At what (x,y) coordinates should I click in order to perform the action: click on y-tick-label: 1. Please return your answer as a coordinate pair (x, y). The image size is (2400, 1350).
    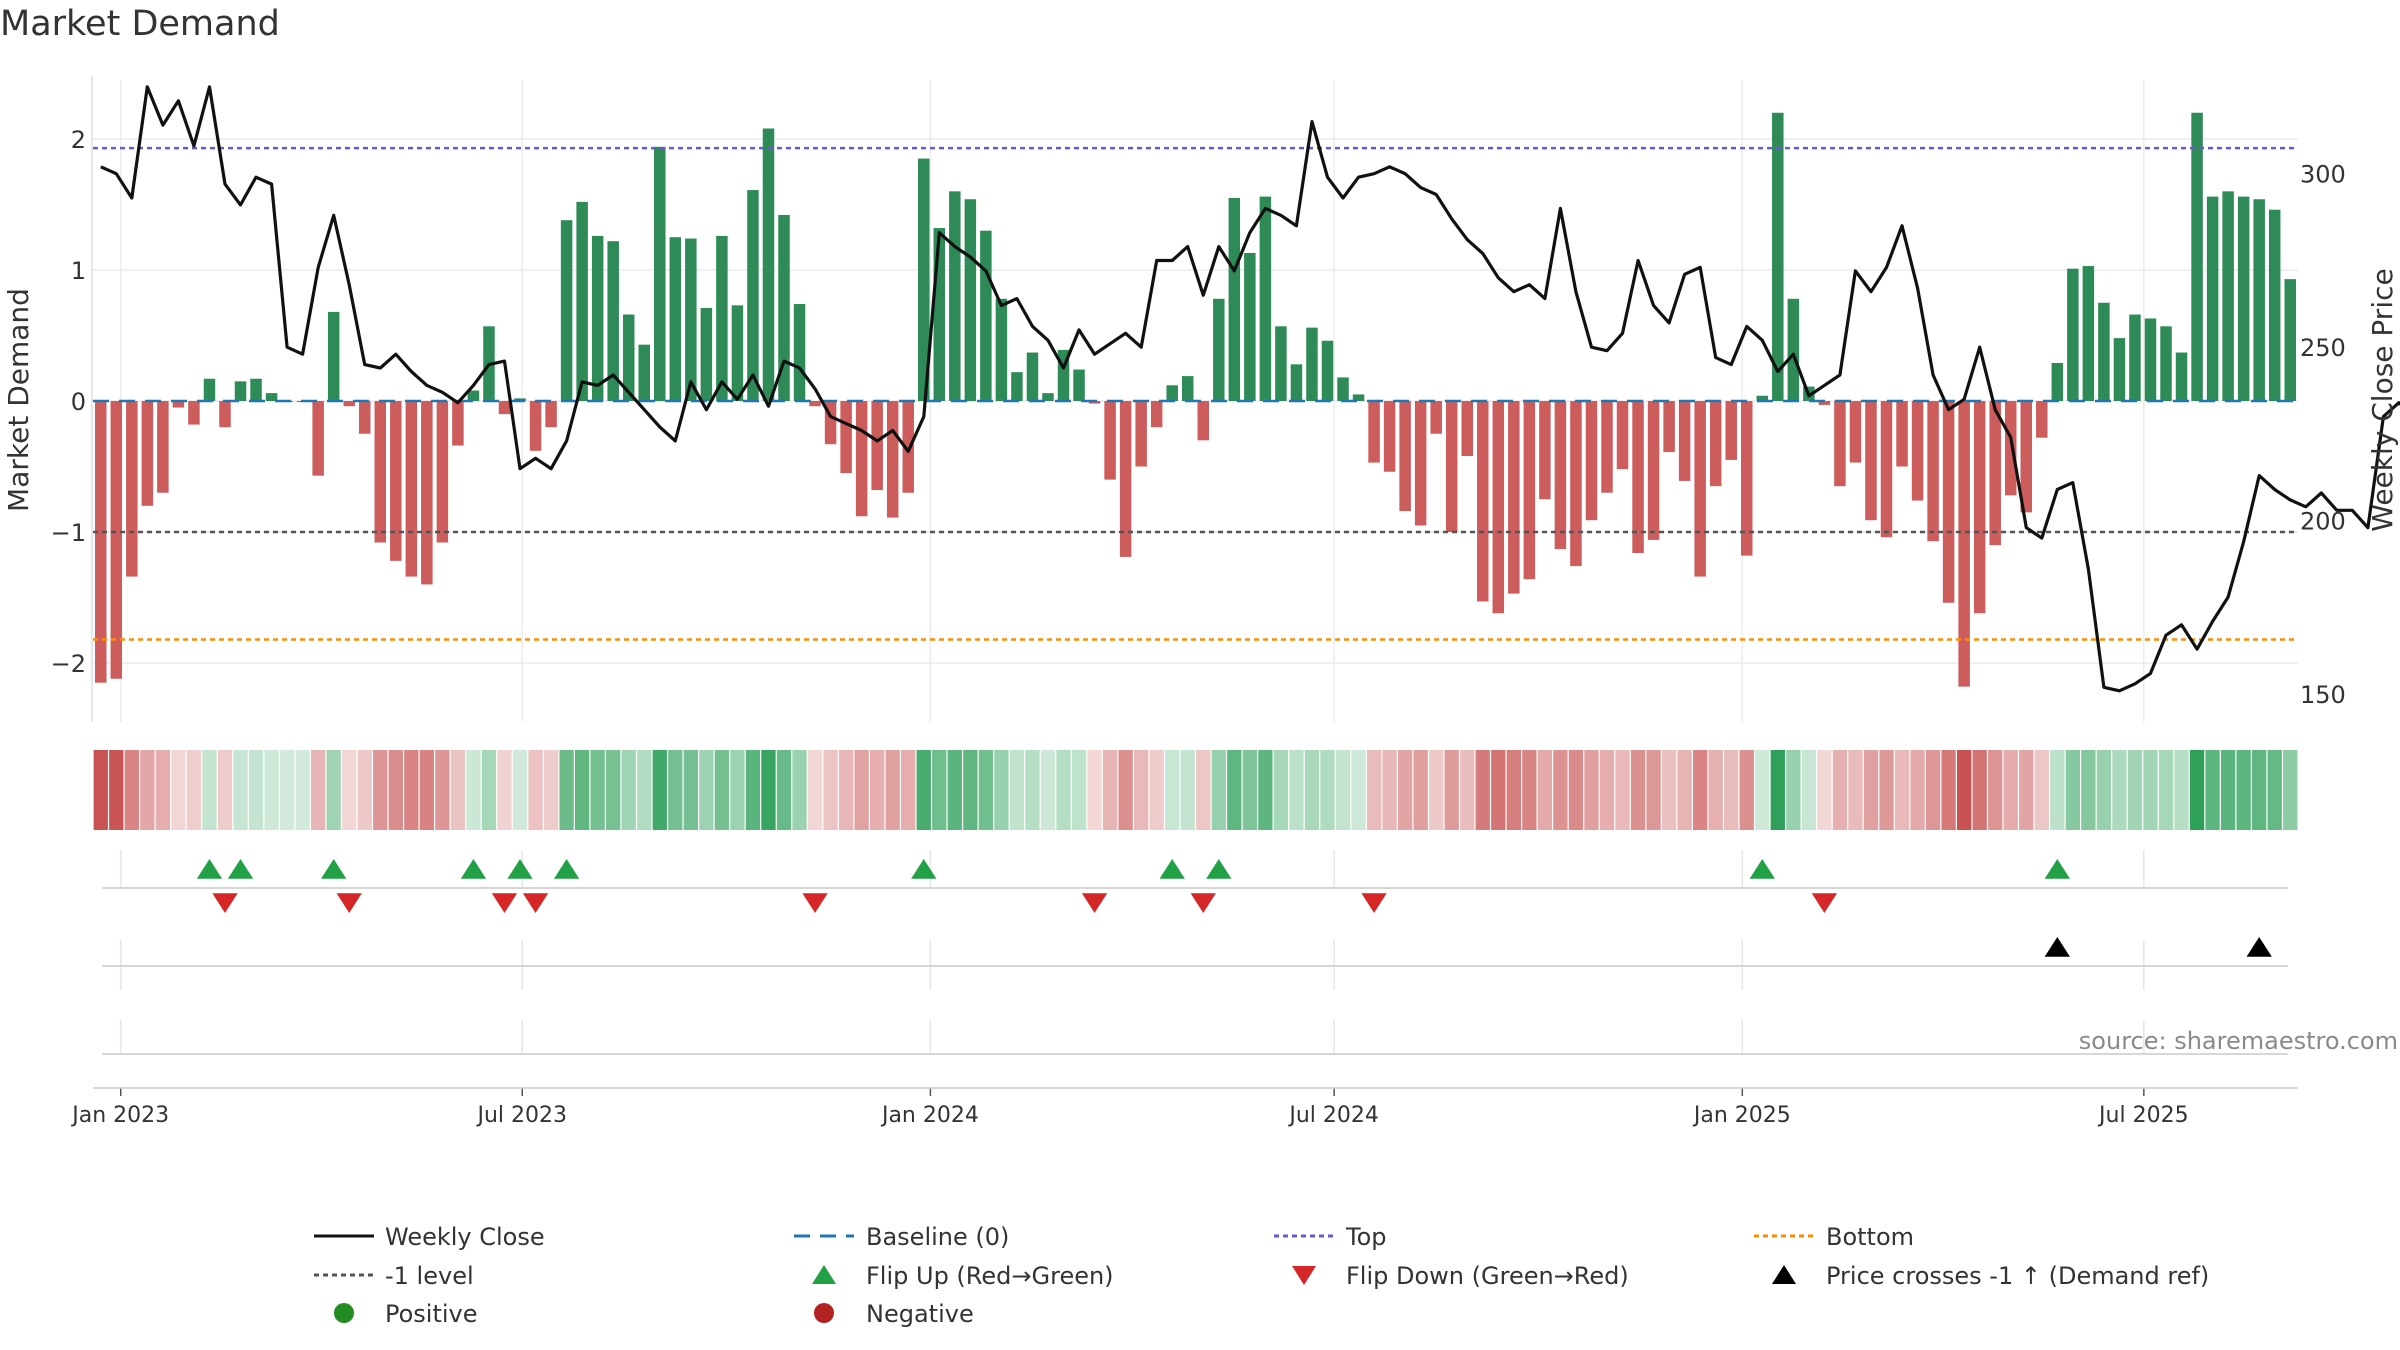
    Looking at the image, I should click on (78, 271).